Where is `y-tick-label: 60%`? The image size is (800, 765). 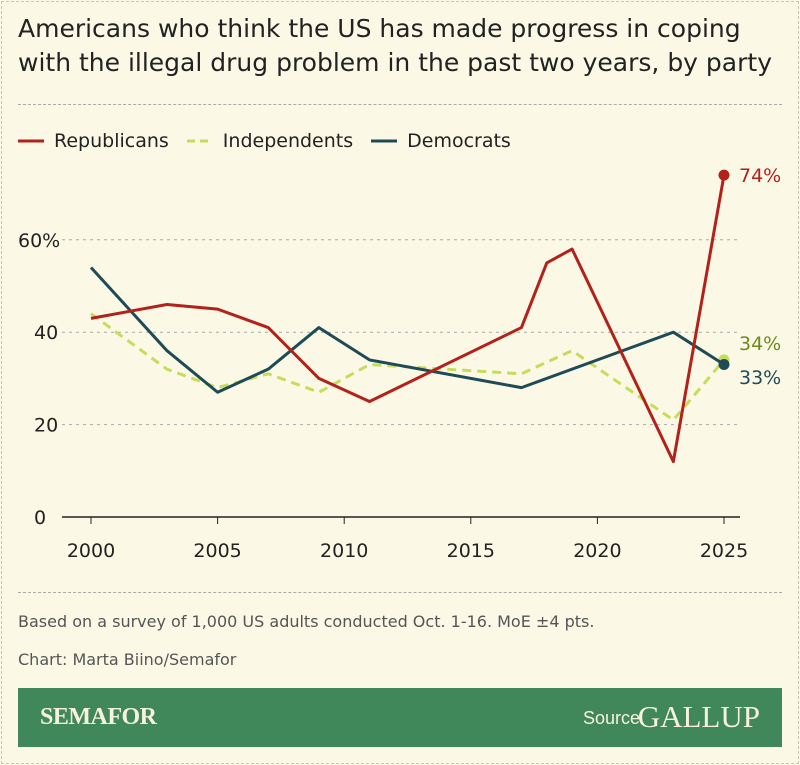
y-tick-label: 60% is located at coordinates (39, 241).